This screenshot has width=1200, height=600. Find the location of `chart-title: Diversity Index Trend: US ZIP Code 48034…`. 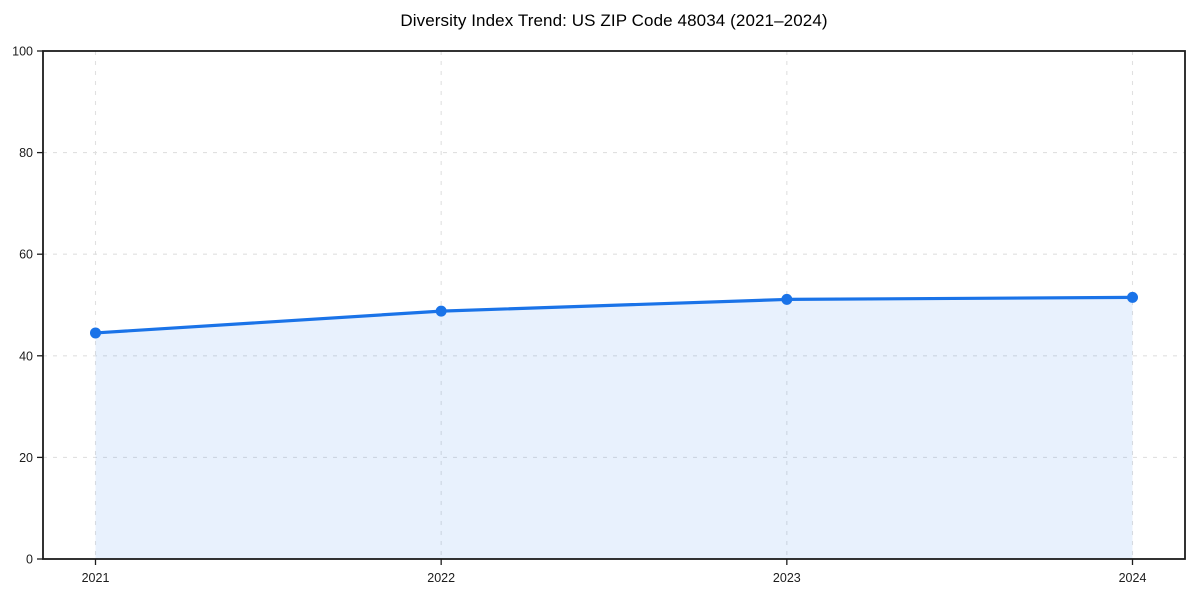

chart-title: Diversity Index Trend: US ZIP Code 48034… is located at coordinates (614, 20).